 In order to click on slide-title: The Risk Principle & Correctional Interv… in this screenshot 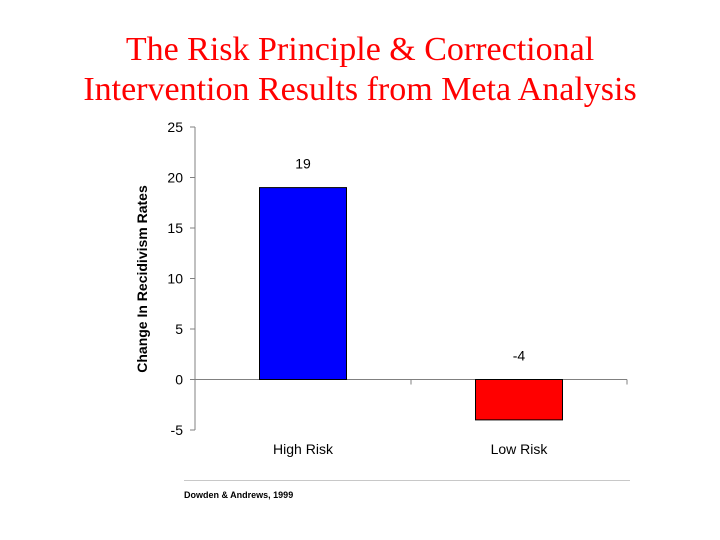, I will do `click(360, 70)`.